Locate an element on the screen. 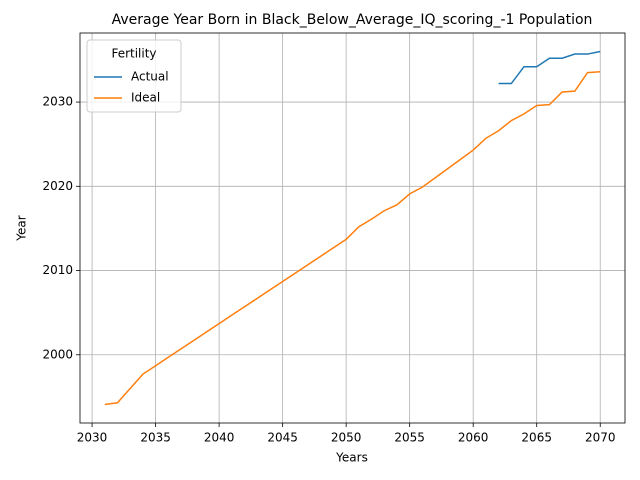 The image size is (640, 480). legend-title: Fertility is located at coordinates (133, 54).